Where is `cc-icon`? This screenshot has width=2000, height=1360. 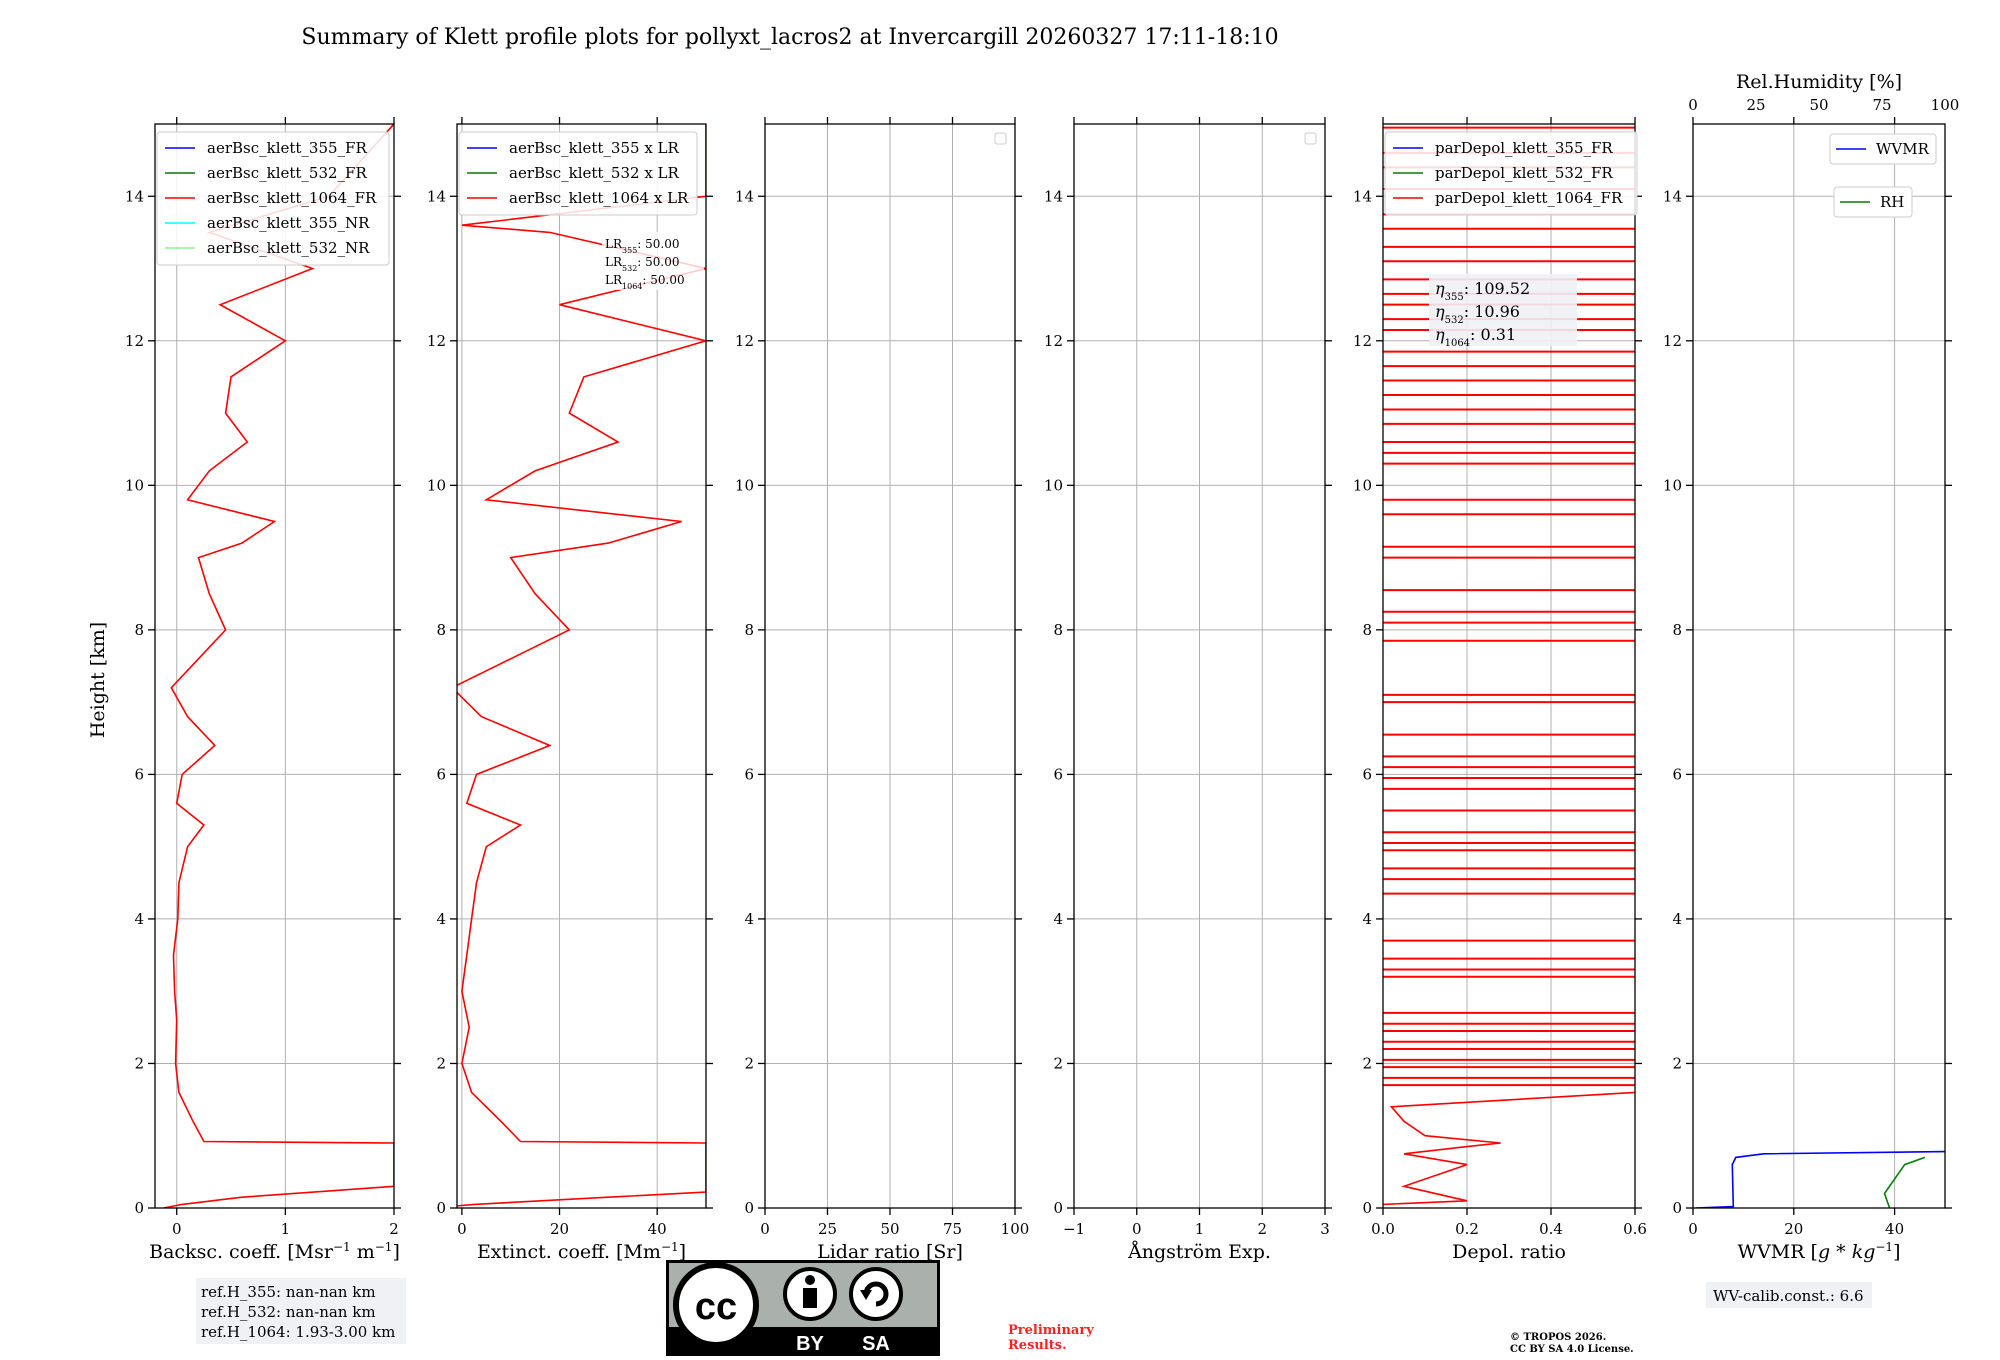 cc-icon is located at coordinates (716, 1305).